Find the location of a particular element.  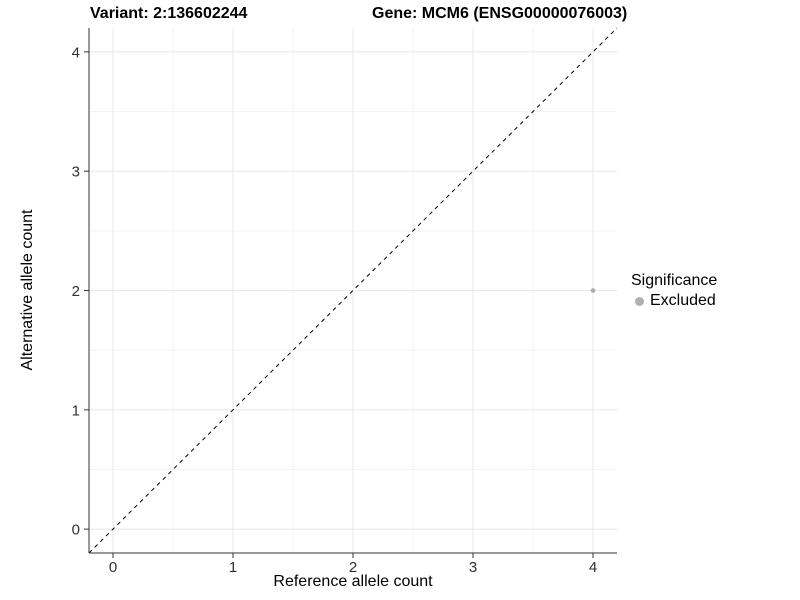

legend-title: Significance is located at coordinates (674, 280).